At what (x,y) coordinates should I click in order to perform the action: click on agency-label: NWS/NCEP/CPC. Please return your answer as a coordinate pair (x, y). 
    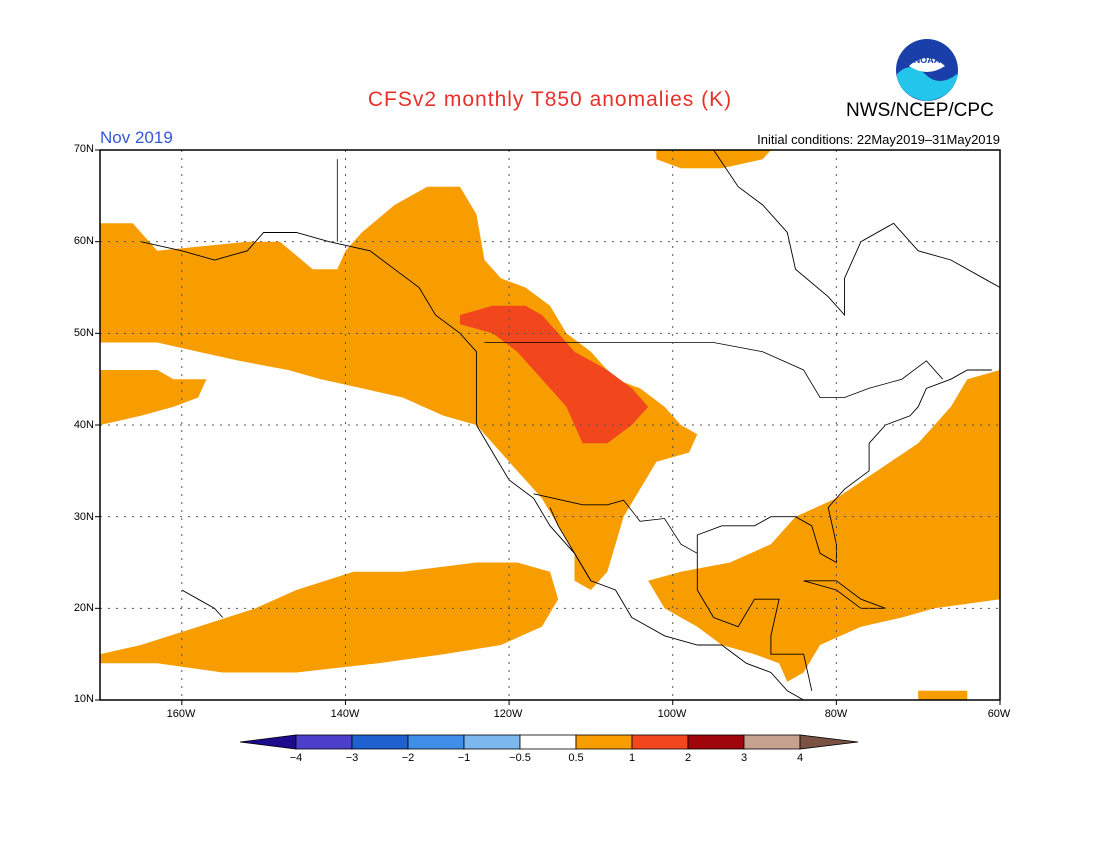
    Looking at the image, I should click on (920, 110).